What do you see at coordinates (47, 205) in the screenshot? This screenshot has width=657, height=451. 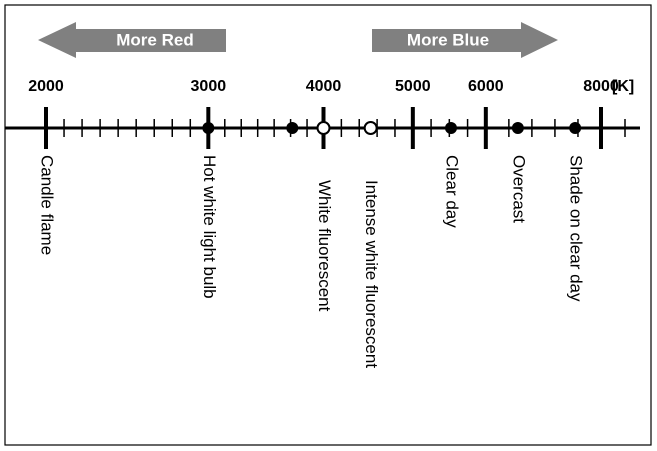 I see `point-label: Candle flame` at bounding box center [47, 205].